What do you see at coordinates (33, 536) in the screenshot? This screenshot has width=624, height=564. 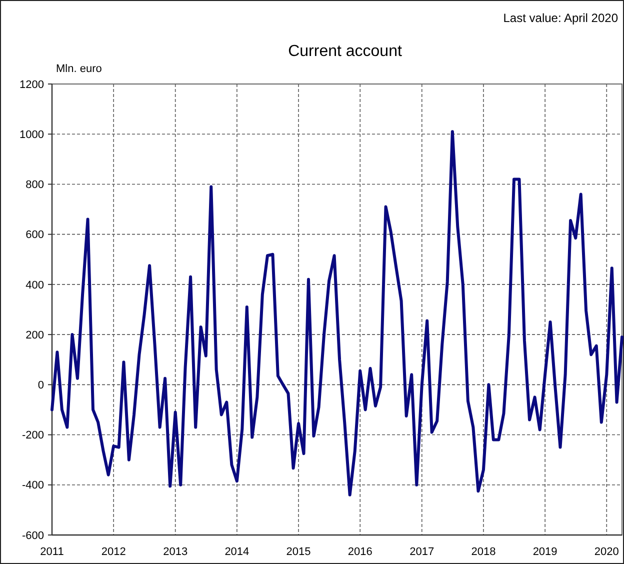 I see `y-tick-label: -600` at bounding box center [33, 536].